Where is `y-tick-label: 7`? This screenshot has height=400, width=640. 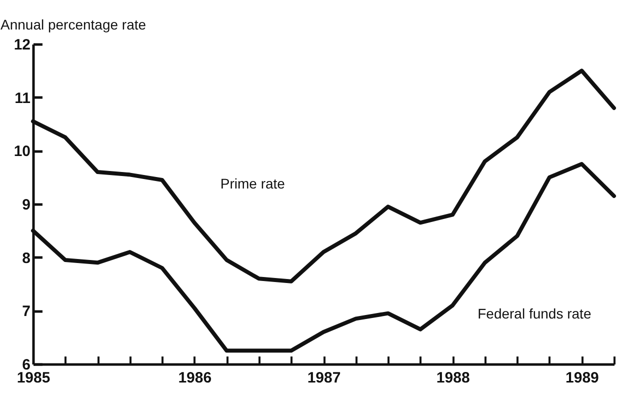 y-tick-label: 7 is located at coordinates (26, 311).